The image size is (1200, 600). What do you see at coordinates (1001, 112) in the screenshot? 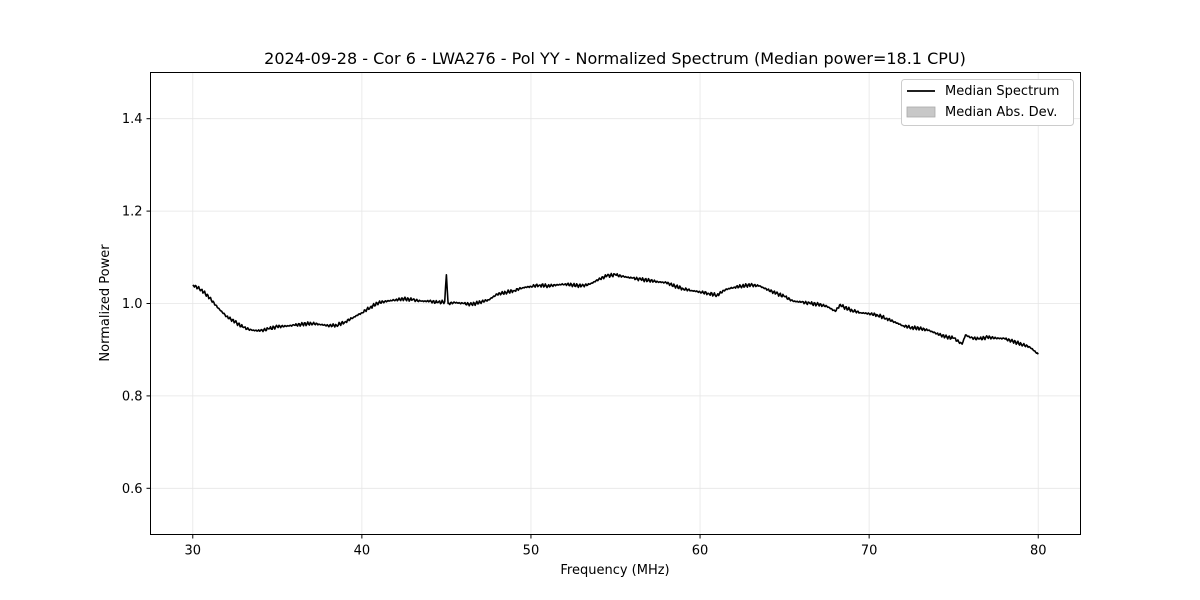
I see `legend-label-median-abs-dev: Median Abs. Dev.` at bounding box center [1001, 112].